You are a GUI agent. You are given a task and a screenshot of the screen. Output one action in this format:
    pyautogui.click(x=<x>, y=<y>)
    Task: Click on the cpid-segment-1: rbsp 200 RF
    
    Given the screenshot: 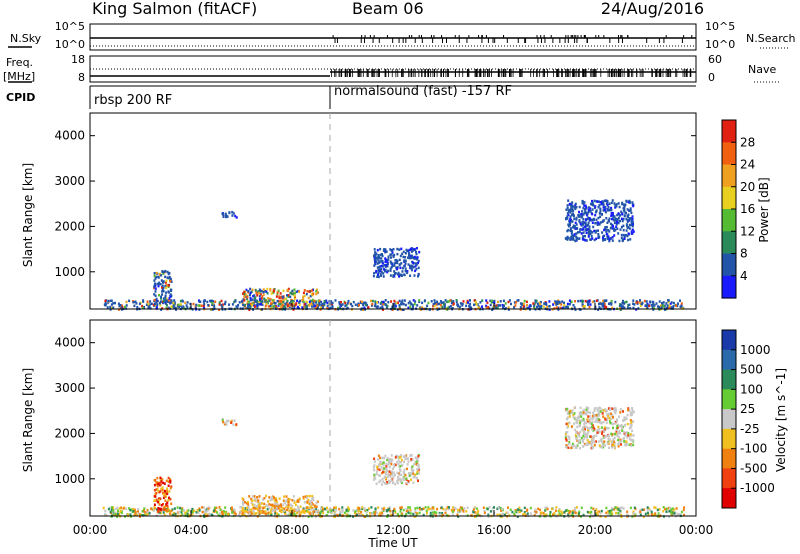 What is the action you would take?
    pyautogui.click(x=133, y=100)
    